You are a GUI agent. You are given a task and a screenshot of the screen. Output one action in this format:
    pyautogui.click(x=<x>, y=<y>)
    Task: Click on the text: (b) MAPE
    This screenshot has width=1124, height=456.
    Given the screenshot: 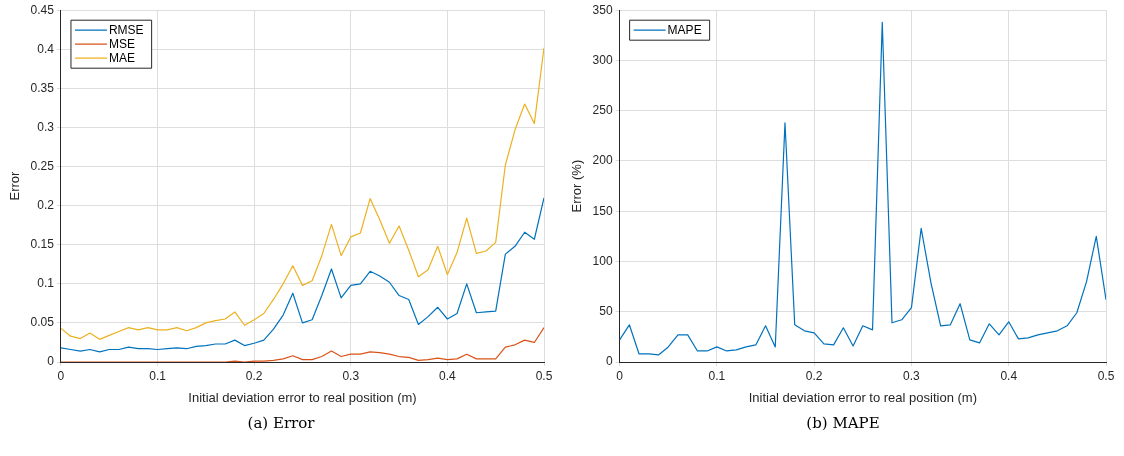 What is the action you would take?
    pyautogui.click(x=843, y=423)
    